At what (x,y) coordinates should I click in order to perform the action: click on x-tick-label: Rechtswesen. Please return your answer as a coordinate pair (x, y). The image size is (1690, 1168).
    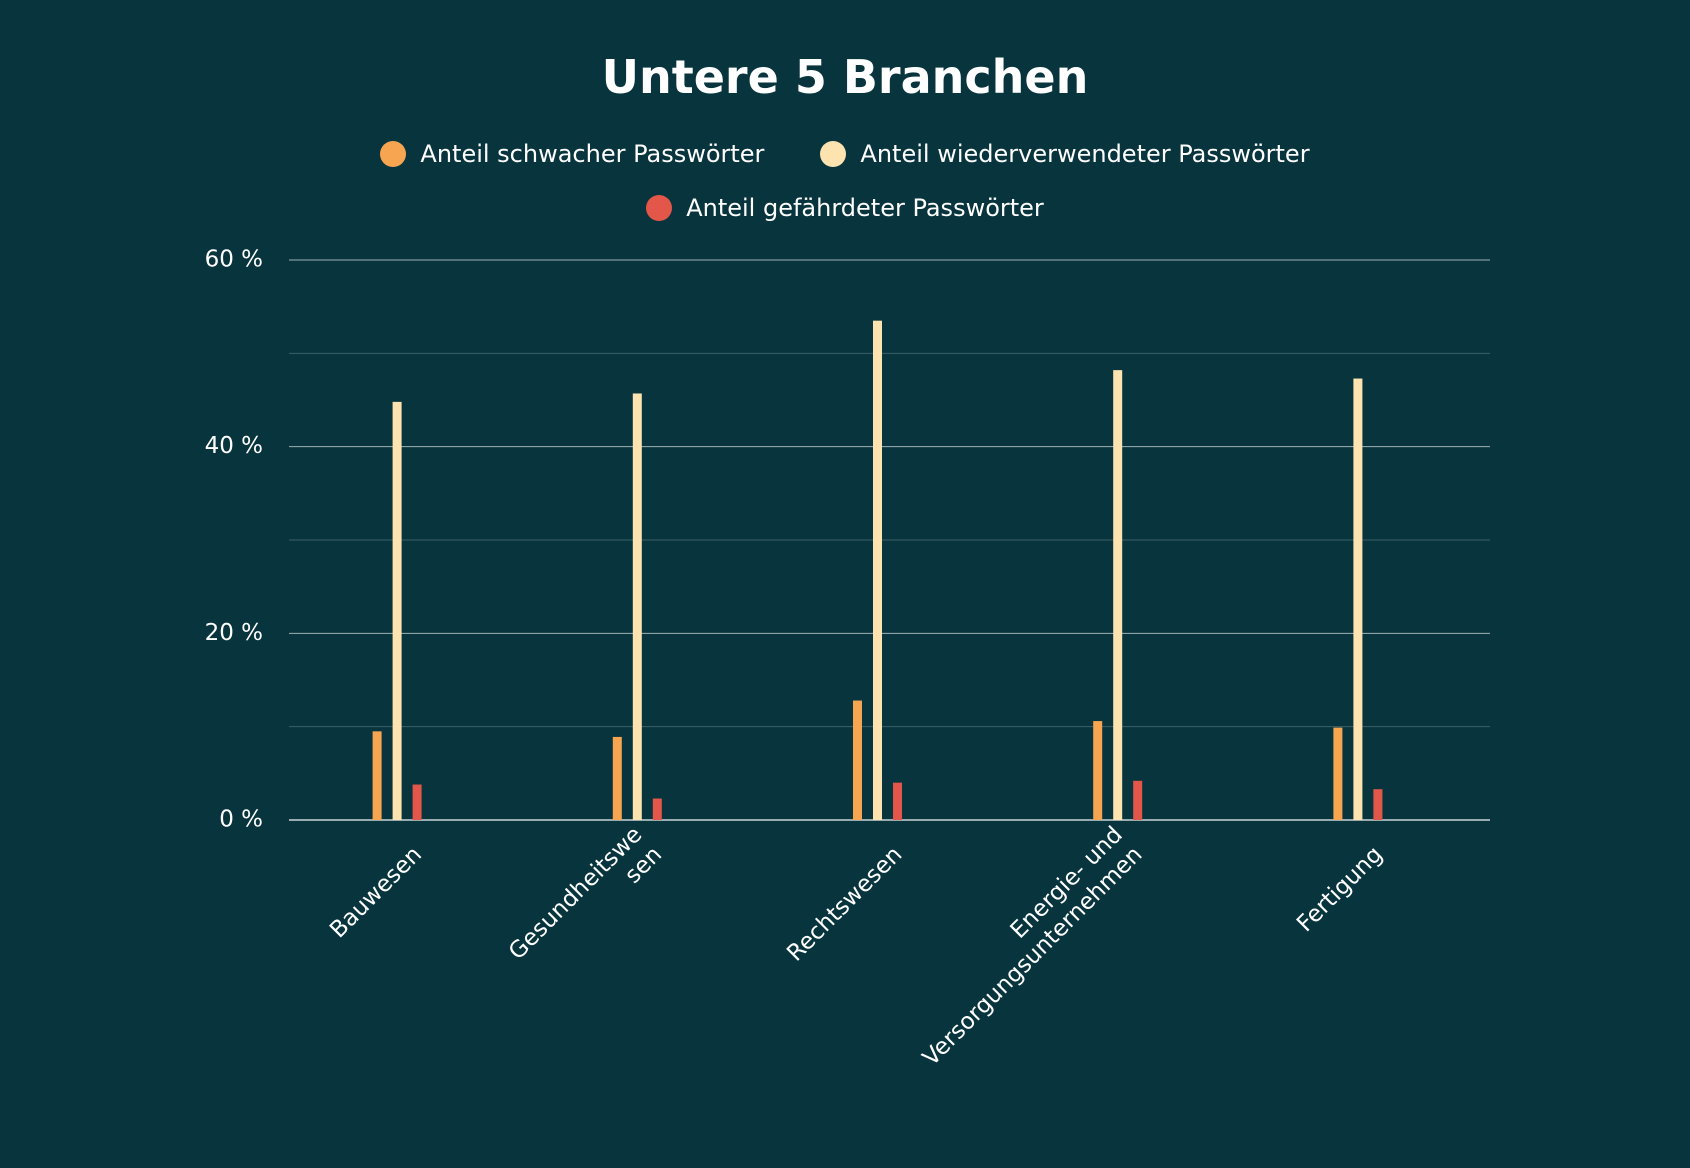
    Looking at the image, I should click on (844, 904).